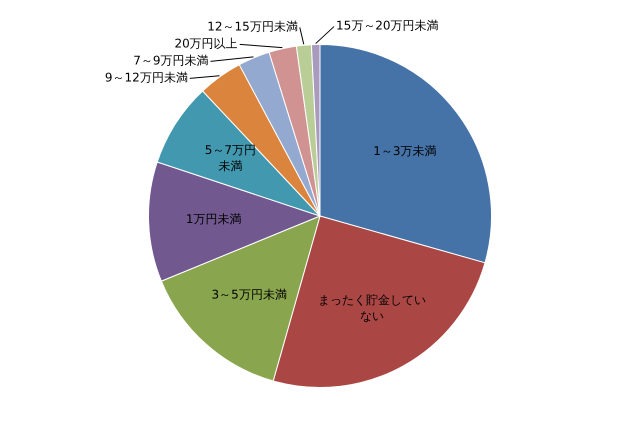  Describe the element at coordinates (146, 77) in the screenshot. I see `slice-label: 9～12万円未満` at that location.